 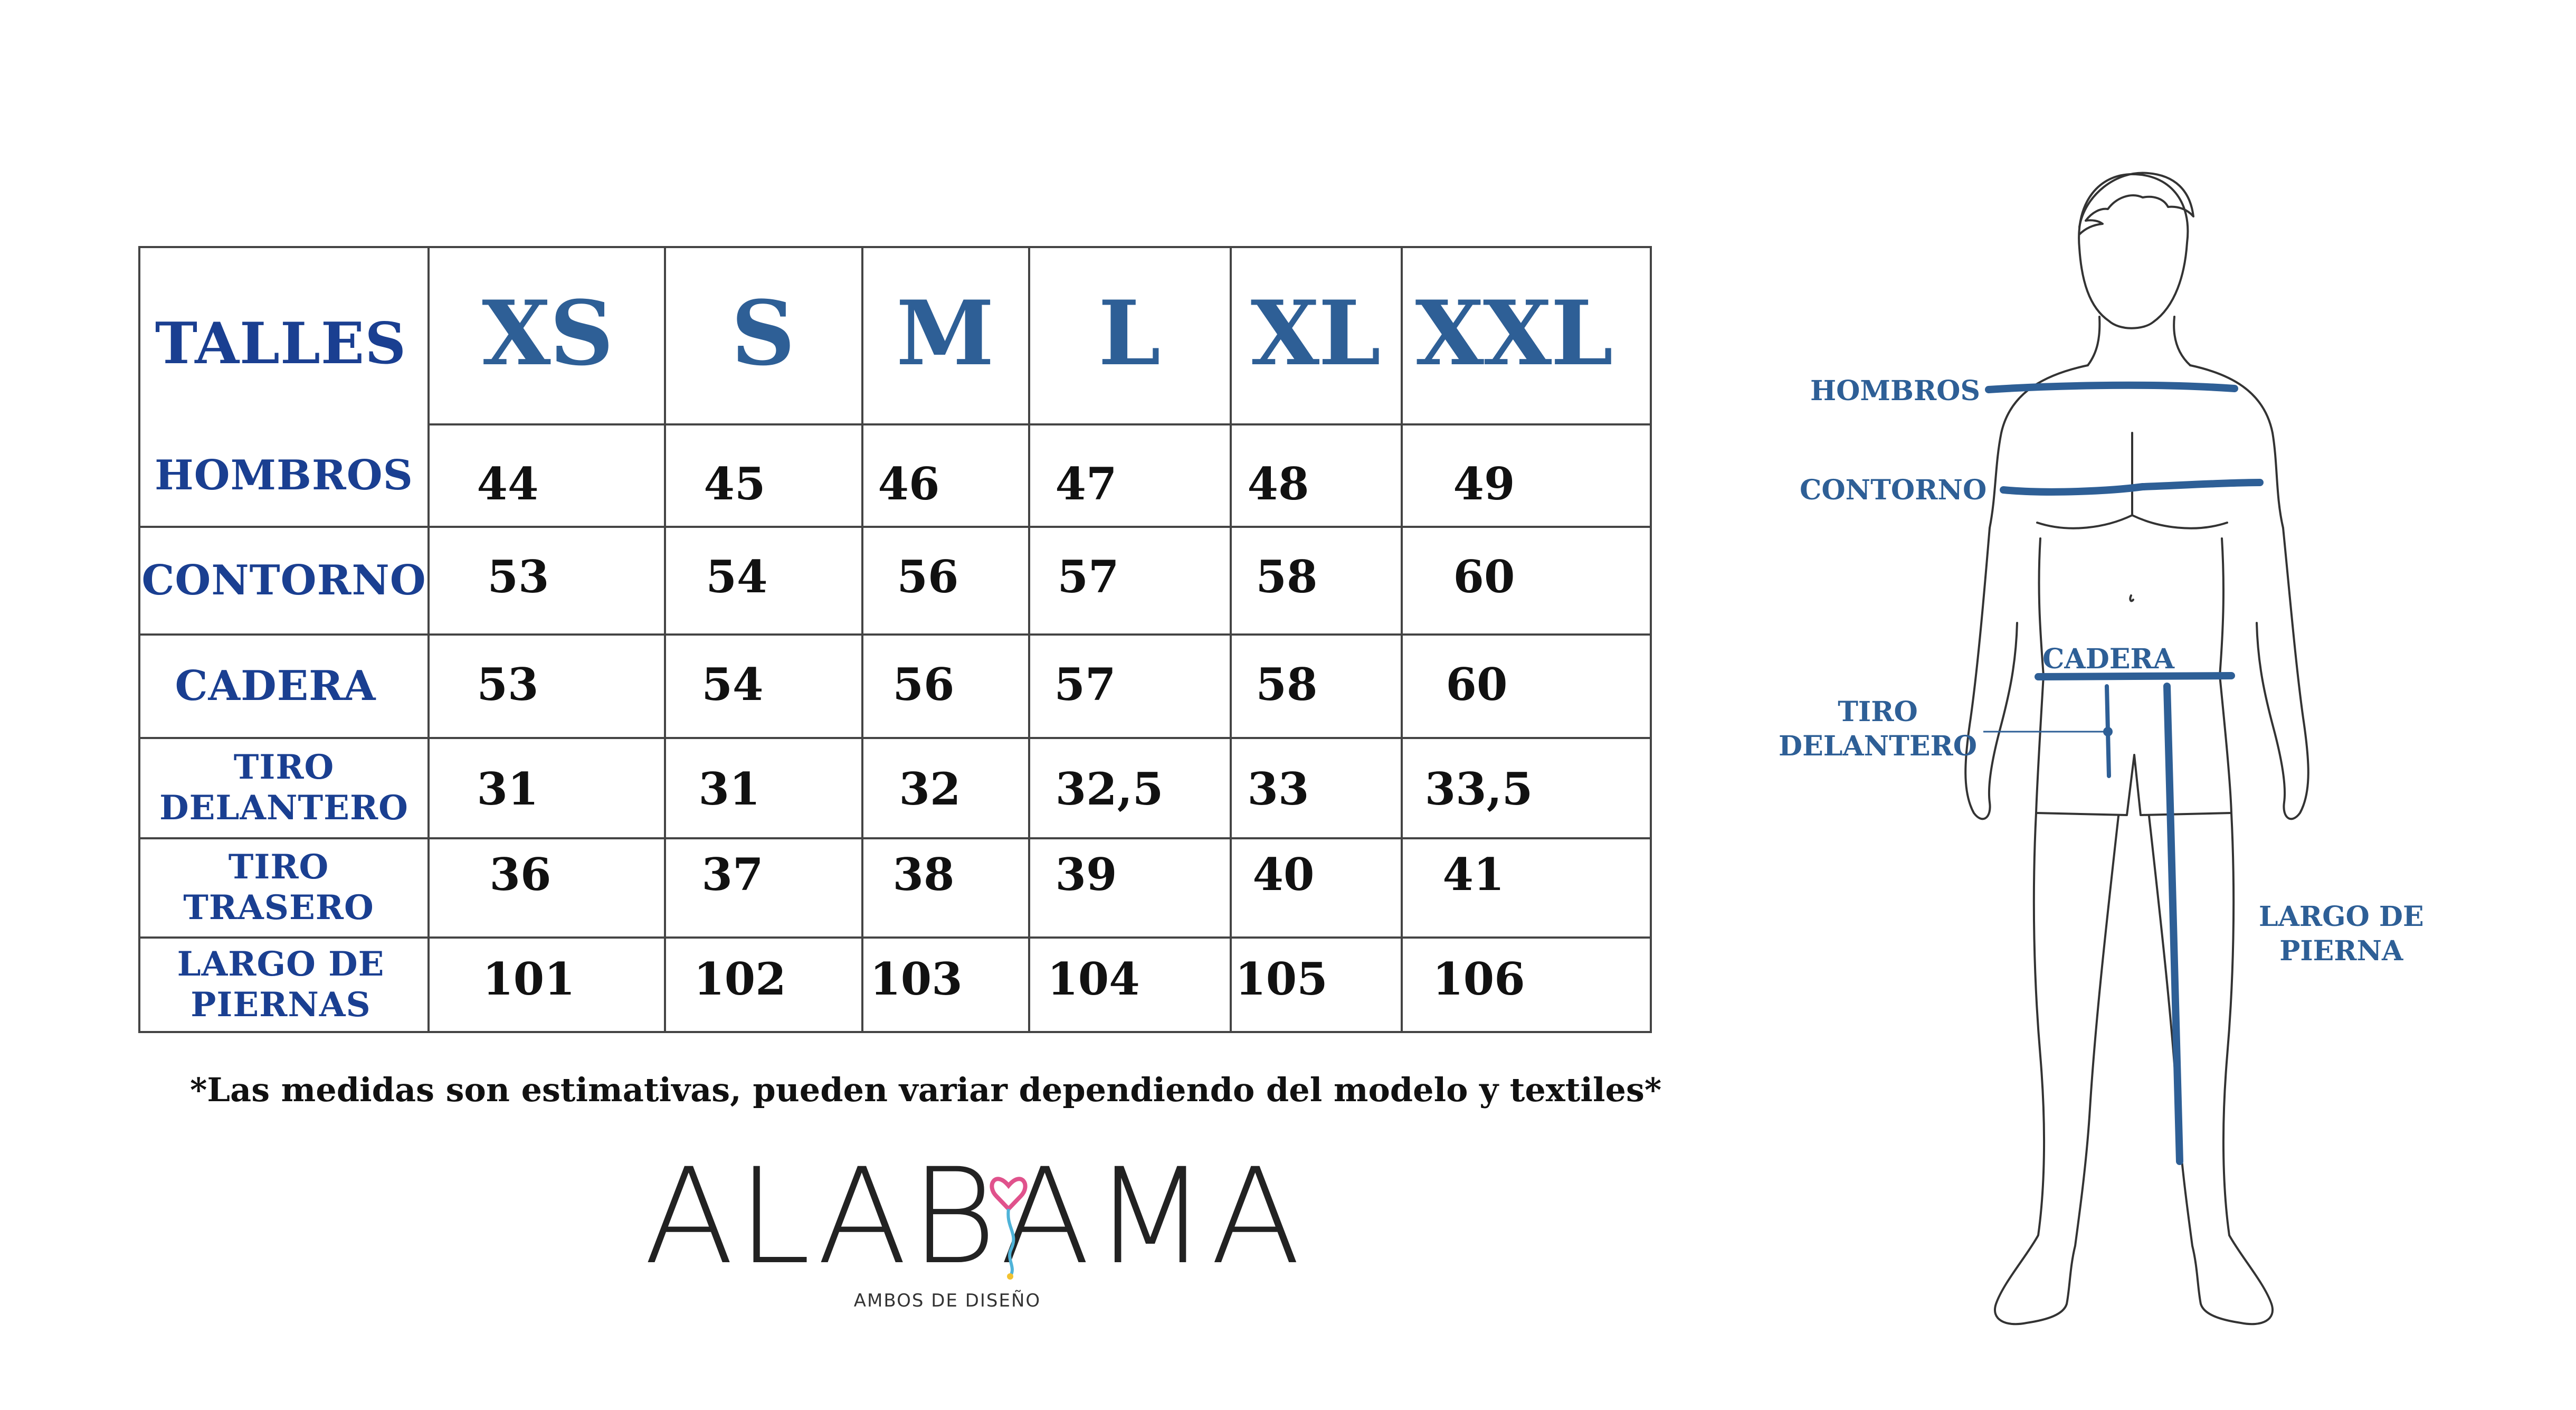 What do you see at coordinates (1473, 874) in the screenshot?
I see `table-cell: 41` at bounding box center [1473, 874].